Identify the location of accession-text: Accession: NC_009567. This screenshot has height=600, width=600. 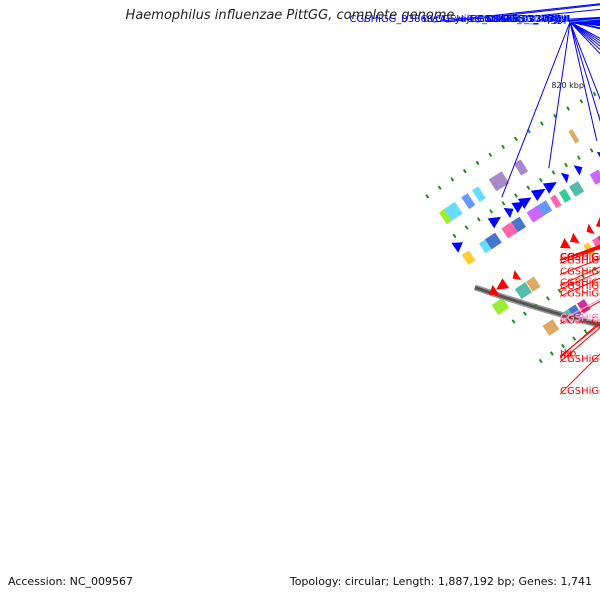
(71, 581).